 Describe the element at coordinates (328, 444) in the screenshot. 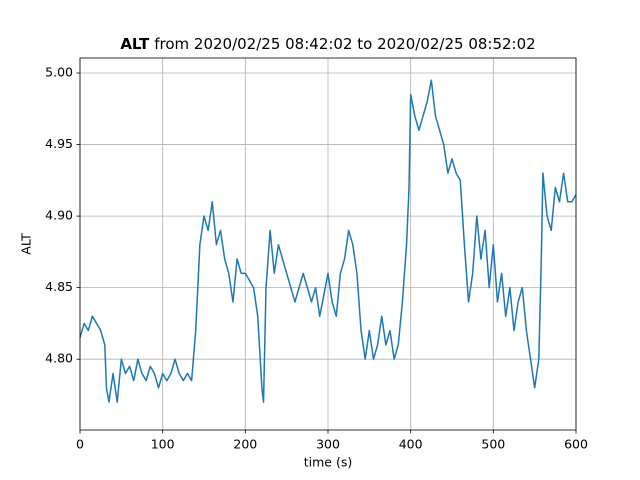

I see `x-tick-label: 300` at that location.